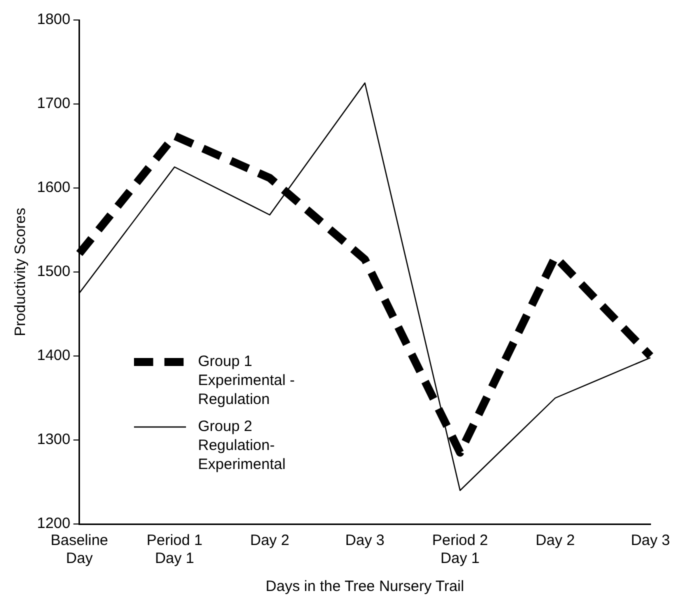 The width and height of the screenshot is (686, 606). I want to click on y-tick-label: 1400, so click(53, 355).